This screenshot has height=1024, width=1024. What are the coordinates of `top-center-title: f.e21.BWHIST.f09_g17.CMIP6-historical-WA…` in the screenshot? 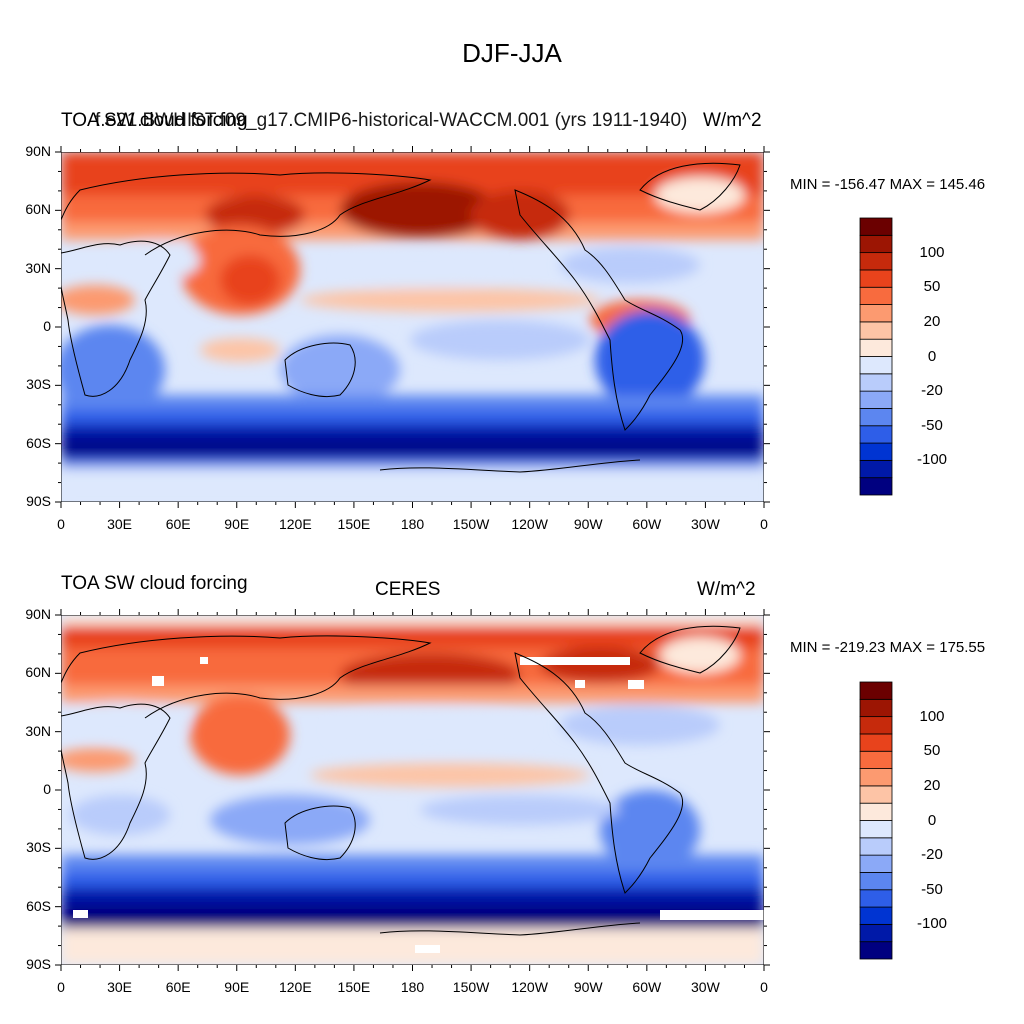 It's located at (391, 120).